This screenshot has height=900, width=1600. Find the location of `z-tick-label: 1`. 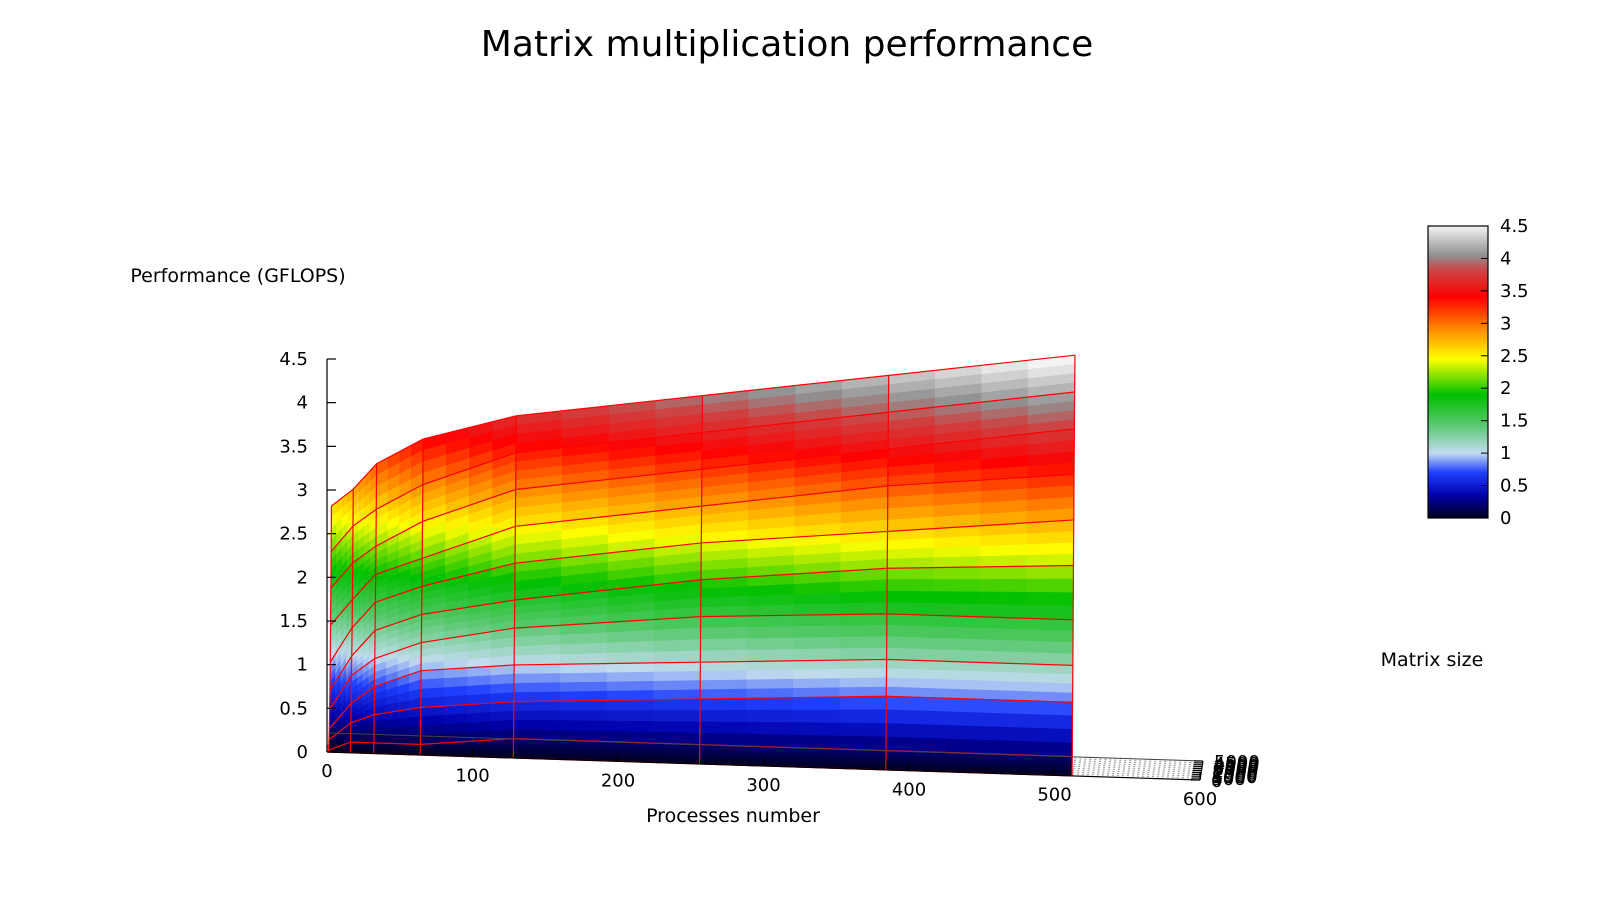

z-tick-label: 1 is located at coordinates (302, 665).